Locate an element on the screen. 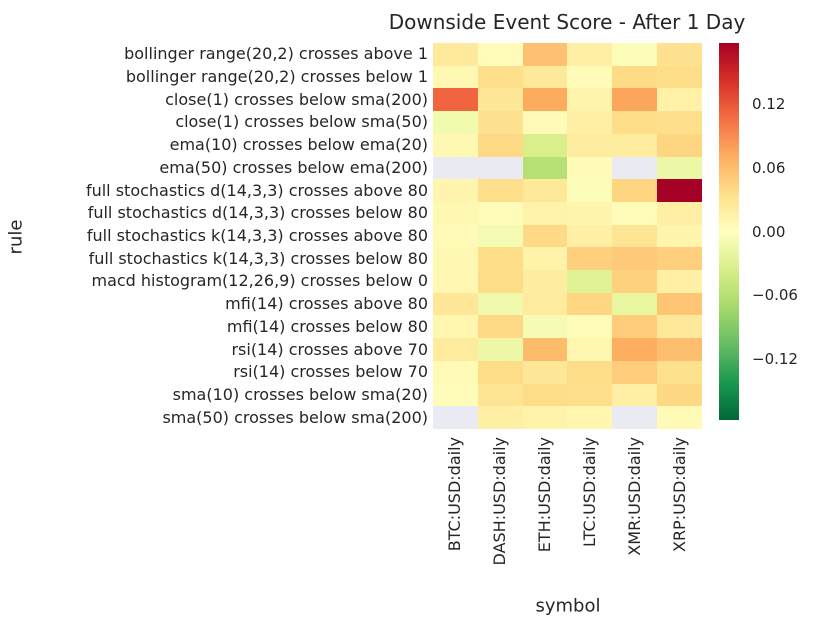  y-tick-label: bollinger range(20,2) crosses above 1 is located at coordinates (276, 54).